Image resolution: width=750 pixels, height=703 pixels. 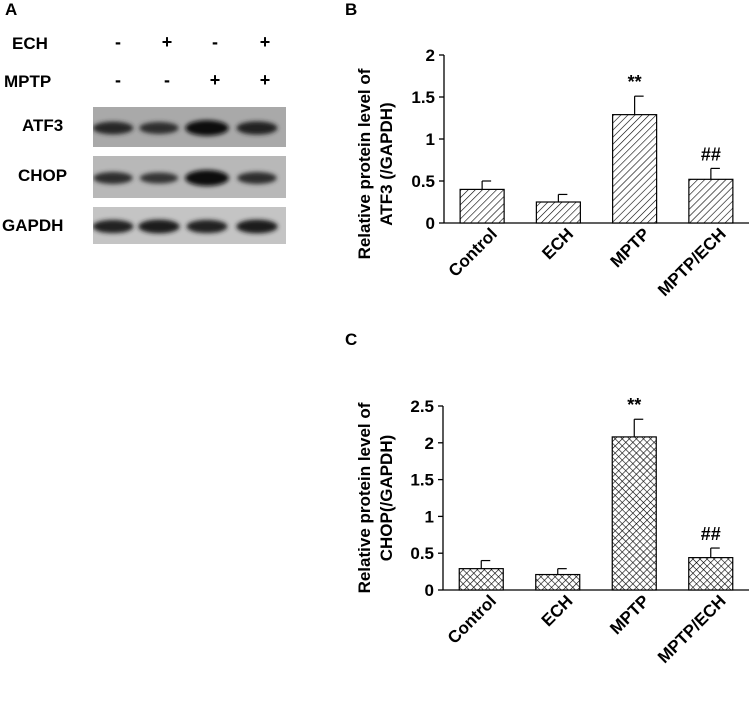 What do you see at coordinates (375, 497) in the screenshot?
I see `y-axis-label: Relative protein level of CHOP(/GAPDH)` at bounding box center [375, 497].